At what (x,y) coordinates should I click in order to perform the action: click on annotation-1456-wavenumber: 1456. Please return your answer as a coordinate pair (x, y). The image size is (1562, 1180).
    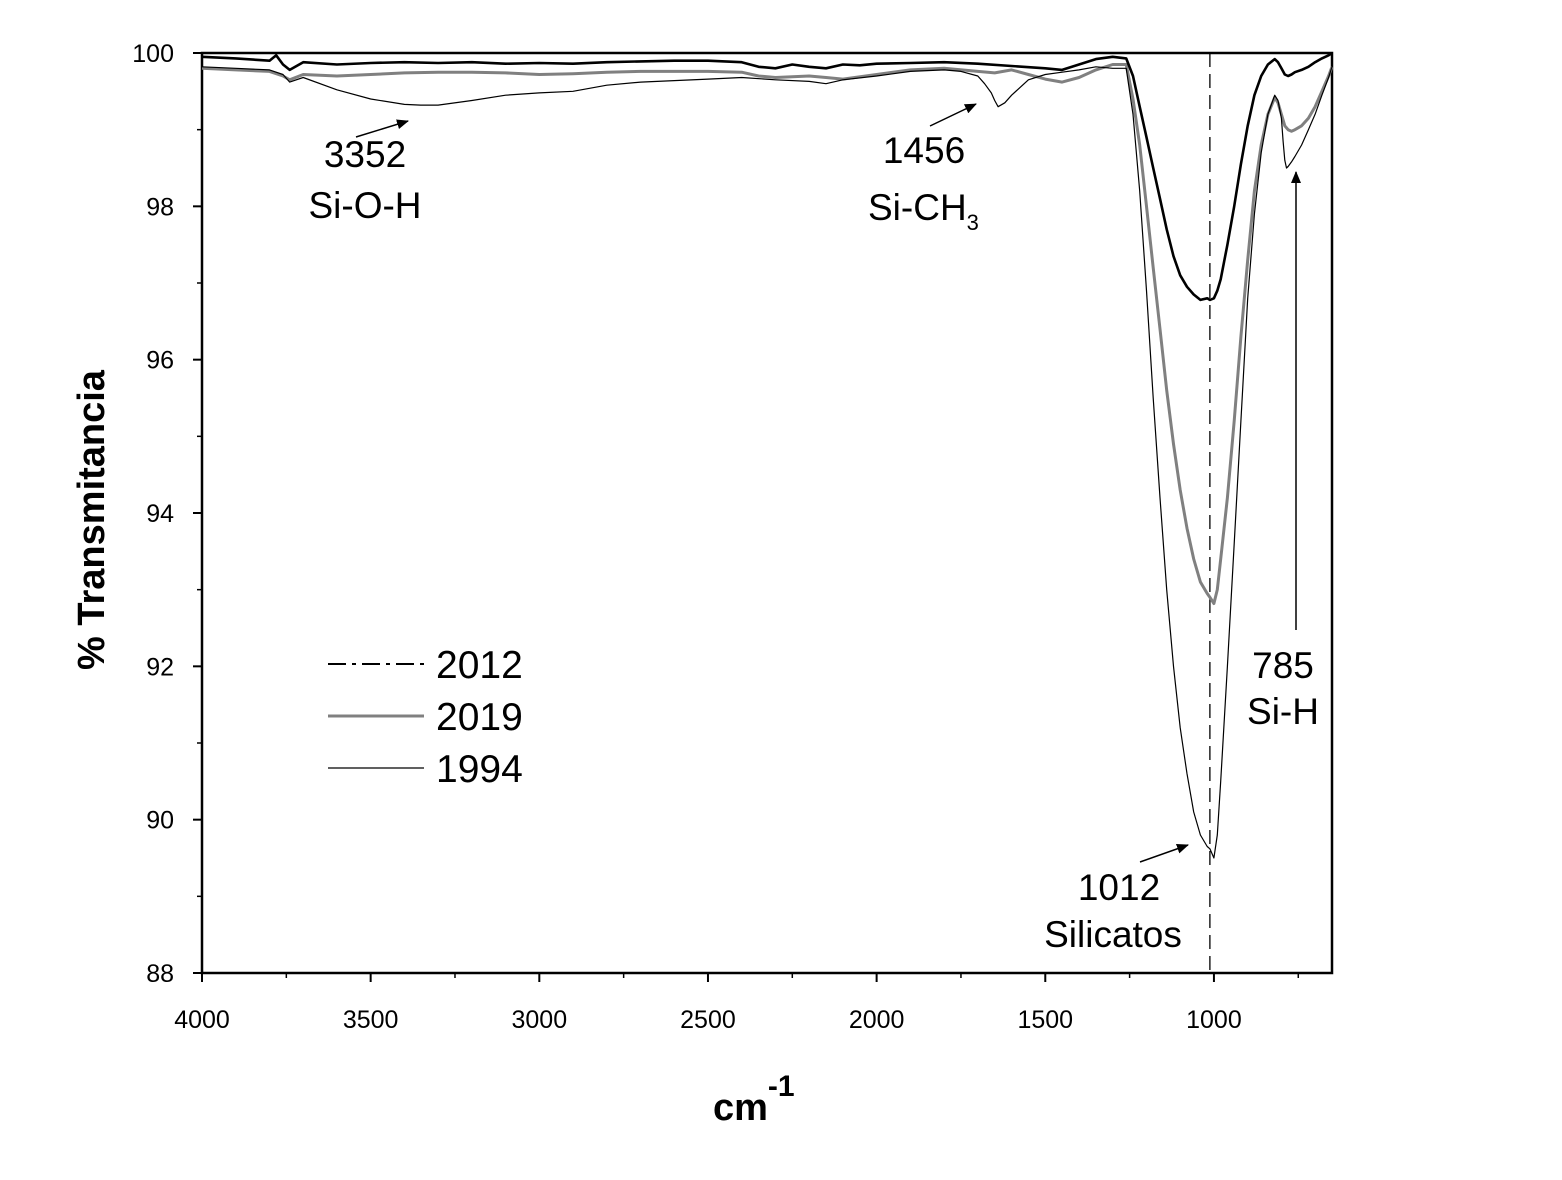
    Looking at the image, I should click on (924, 150).